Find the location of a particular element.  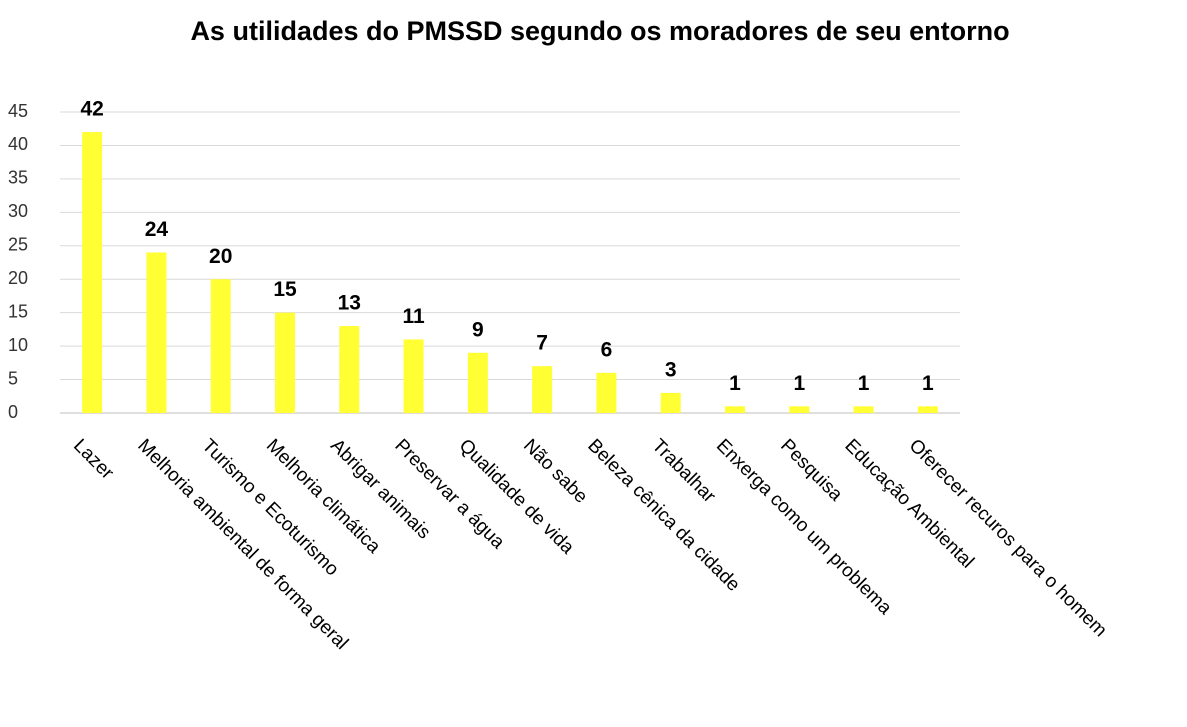

x-tick-label: Melhoria climática is located at coordinates (323, 496).